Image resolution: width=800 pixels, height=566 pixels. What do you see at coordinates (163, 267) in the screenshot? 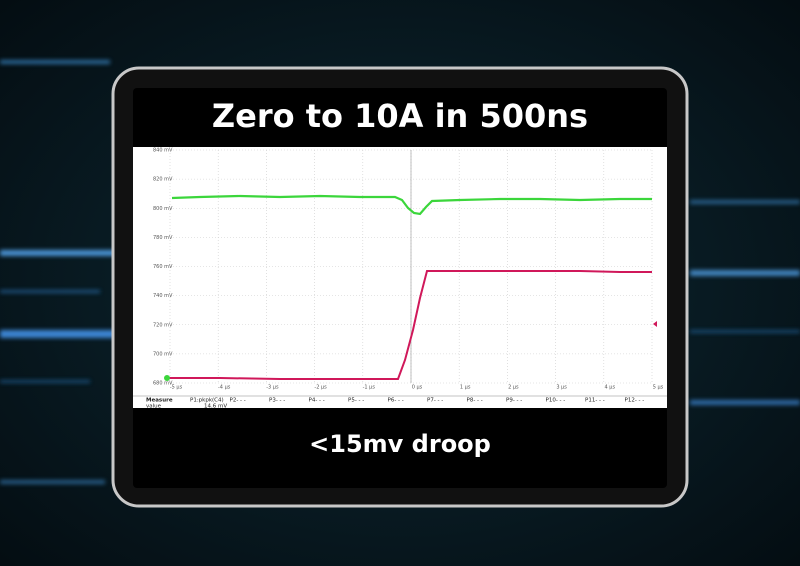
I see `y-axis-label: 760 mV` at bounding box center [163, 267].